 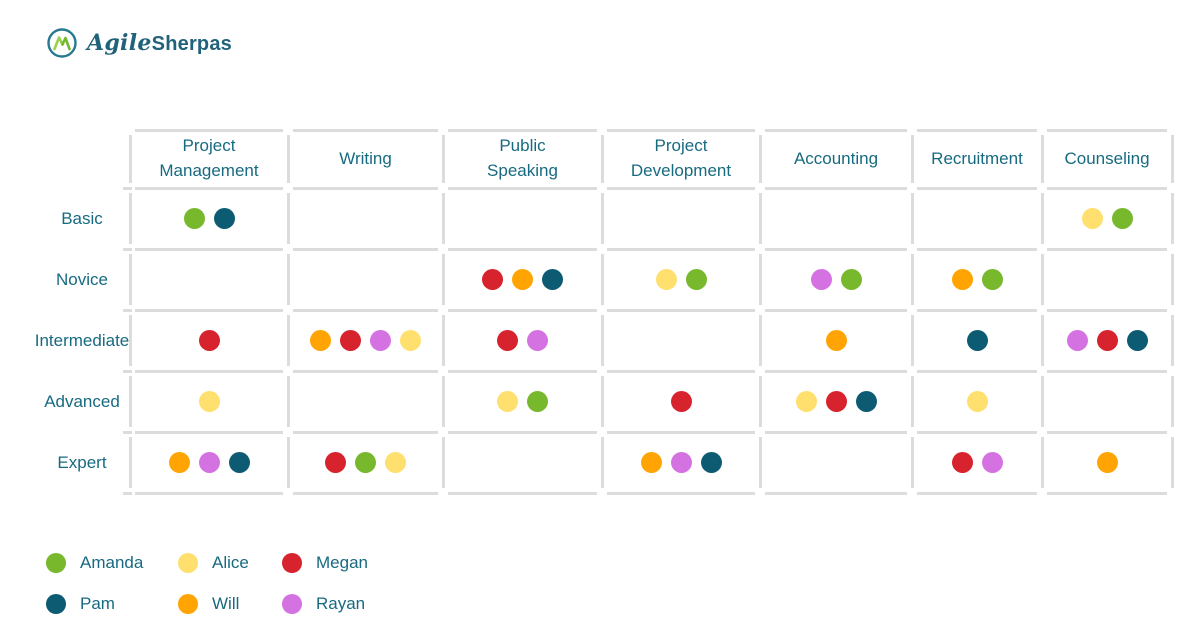 What do you see at coordinates (978, 219) in the screenshot?
I see `matrix-cell-basic-recruitment` at bounding box center [978, 219].